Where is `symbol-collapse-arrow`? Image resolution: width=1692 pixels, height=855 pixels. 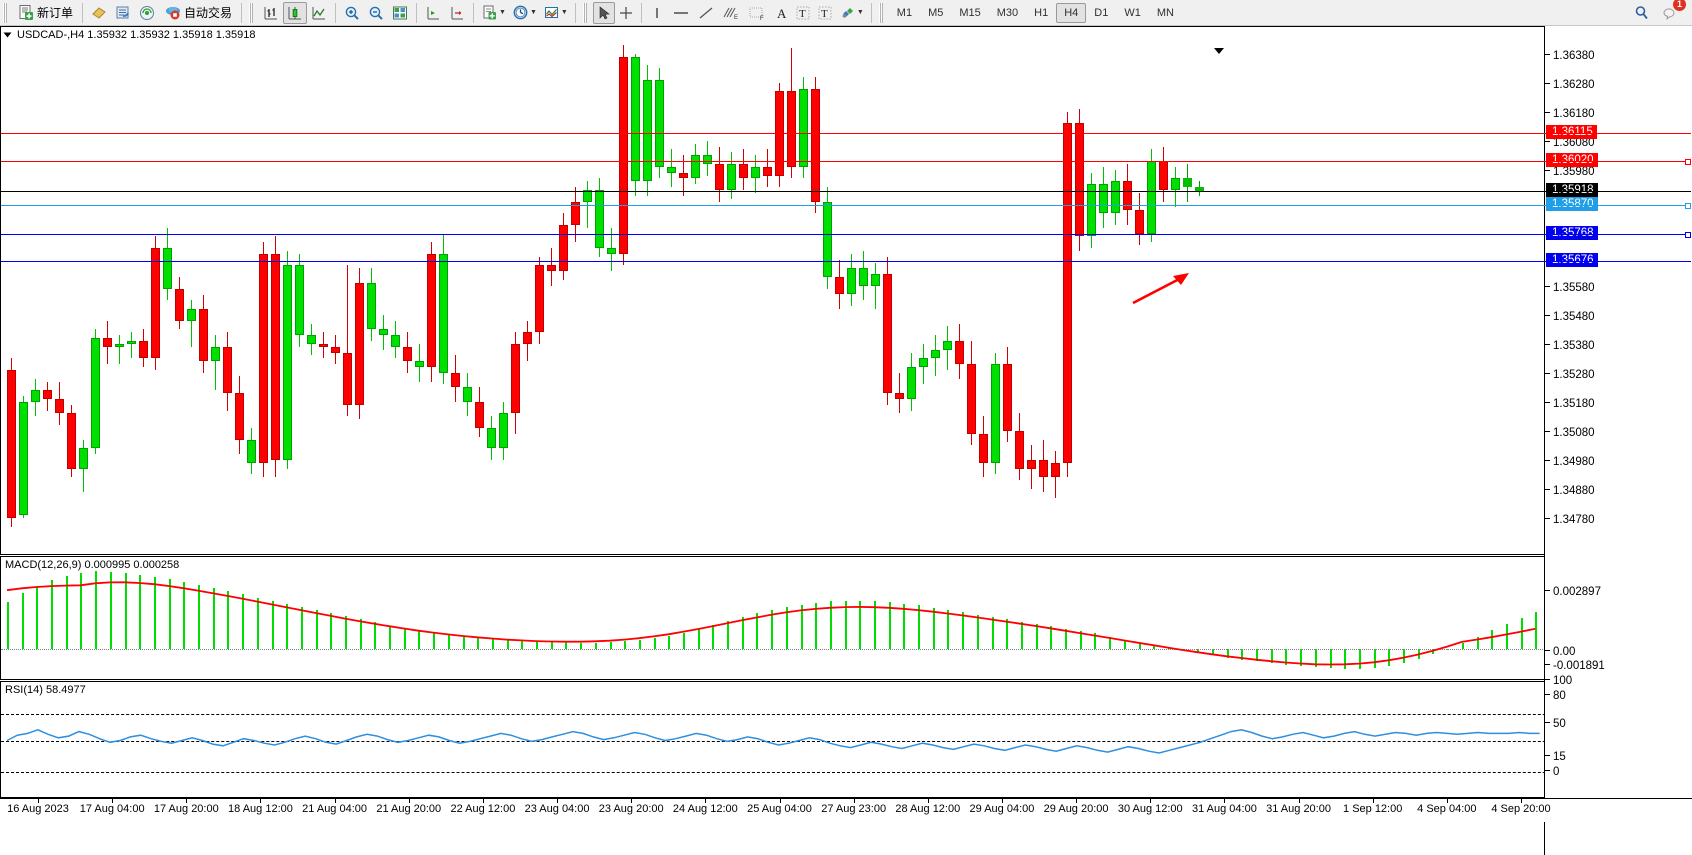
symbol-collapse-arrow is located at coordinates (7, 35).